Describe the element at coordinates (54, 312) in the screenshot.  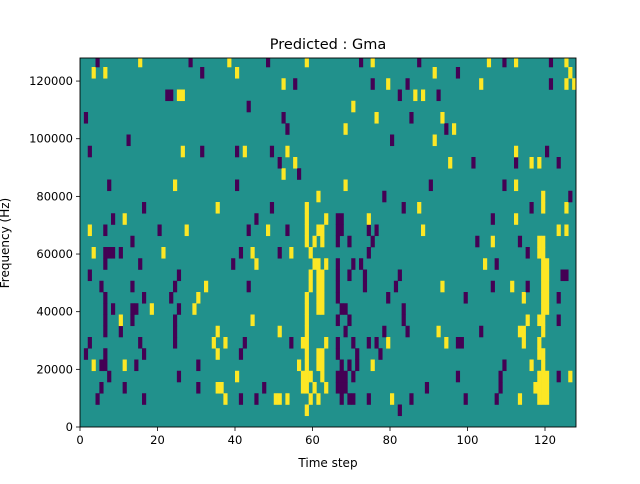
I see `y-tick-label: 40000` at that location.